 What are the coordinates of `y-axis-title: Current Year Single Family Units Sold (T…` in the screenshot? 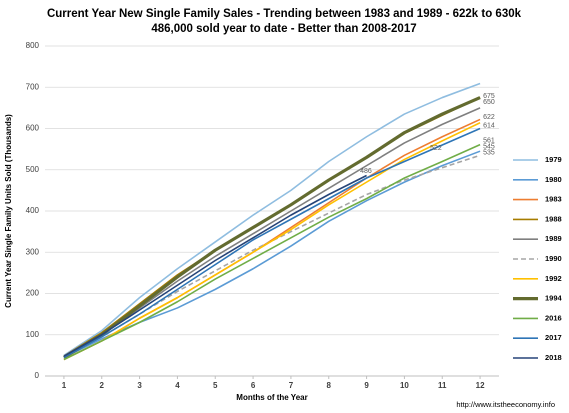 It's located at (8, 211).